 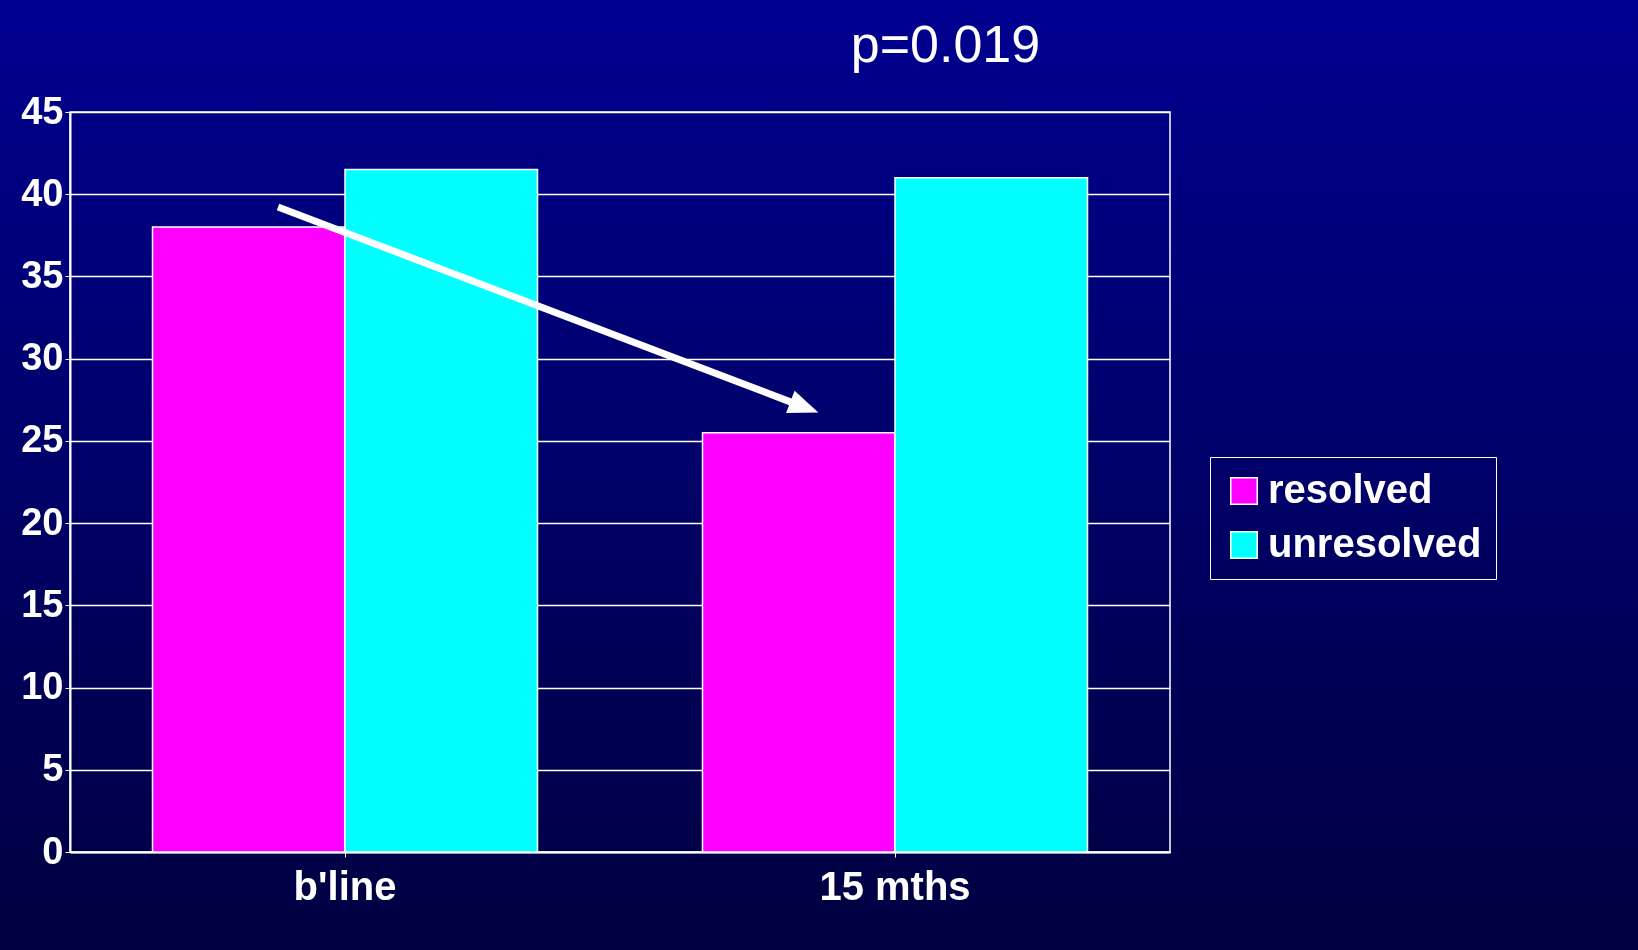 I want to click on y-tick-label: 25, so click(x=42, y=439).